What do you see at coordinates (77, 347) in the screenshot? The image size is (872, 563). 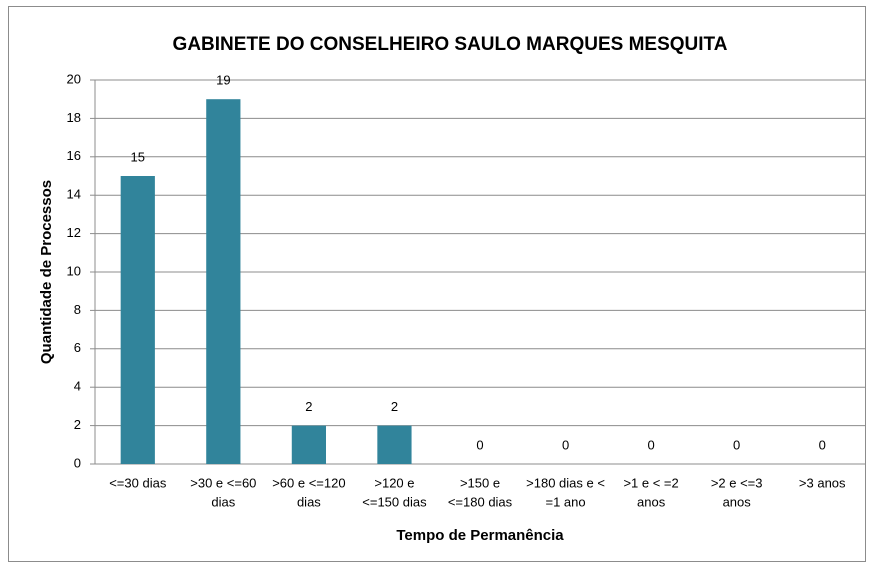 I see `y-tick-label: 6` at bounding box center [77, 347].